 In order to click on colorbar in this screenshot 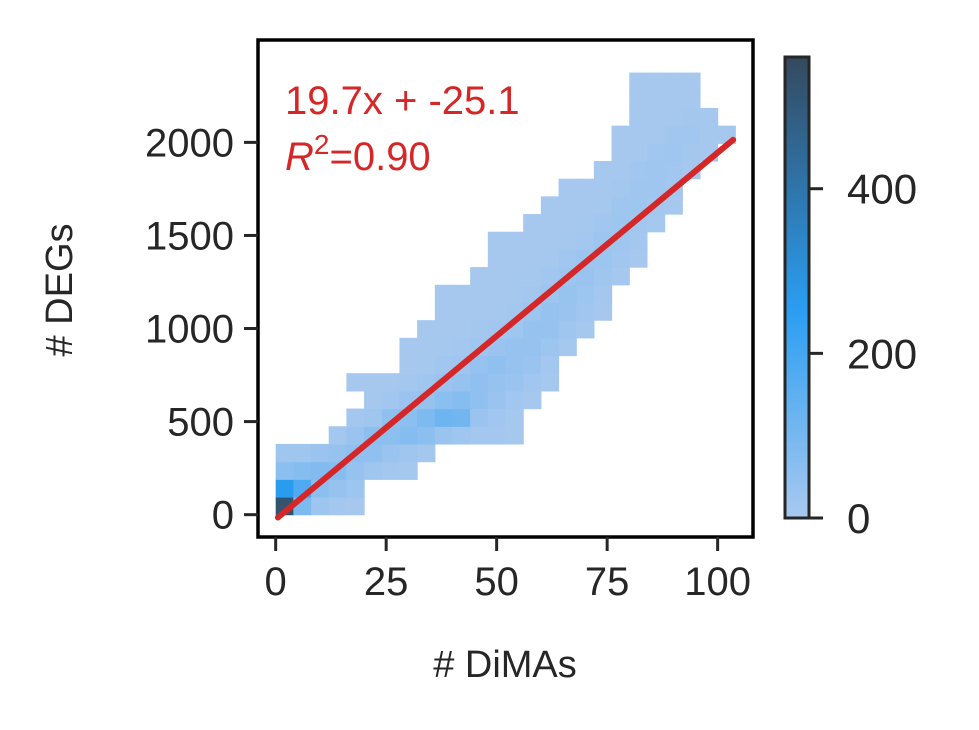, I will do `click(797, 287)`.